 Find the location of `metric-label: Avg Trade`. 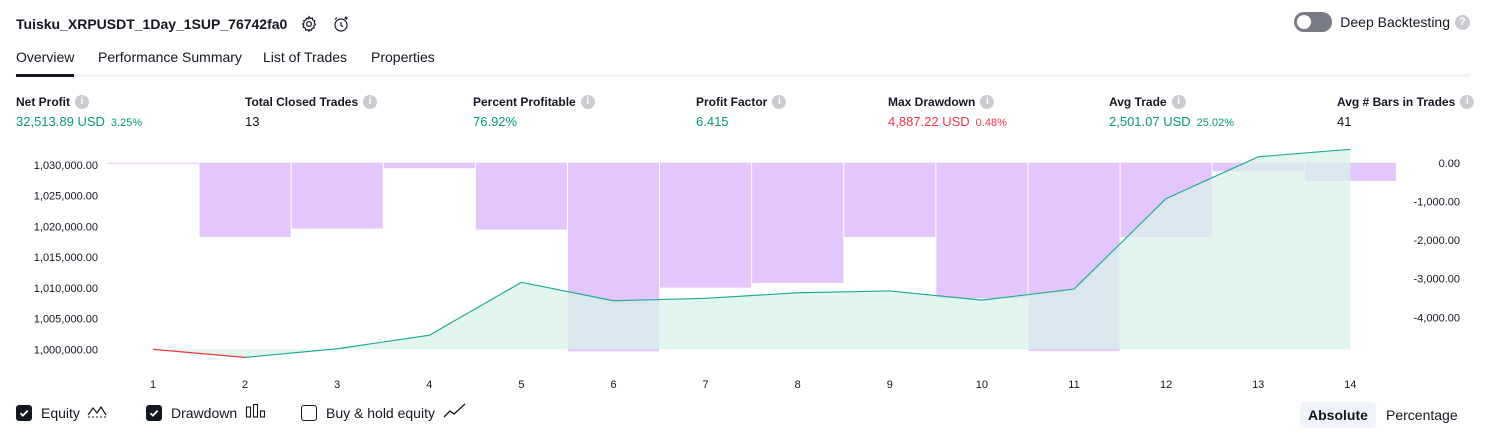

metric-label: Avg Trade is located at coordinates (1138, 101).